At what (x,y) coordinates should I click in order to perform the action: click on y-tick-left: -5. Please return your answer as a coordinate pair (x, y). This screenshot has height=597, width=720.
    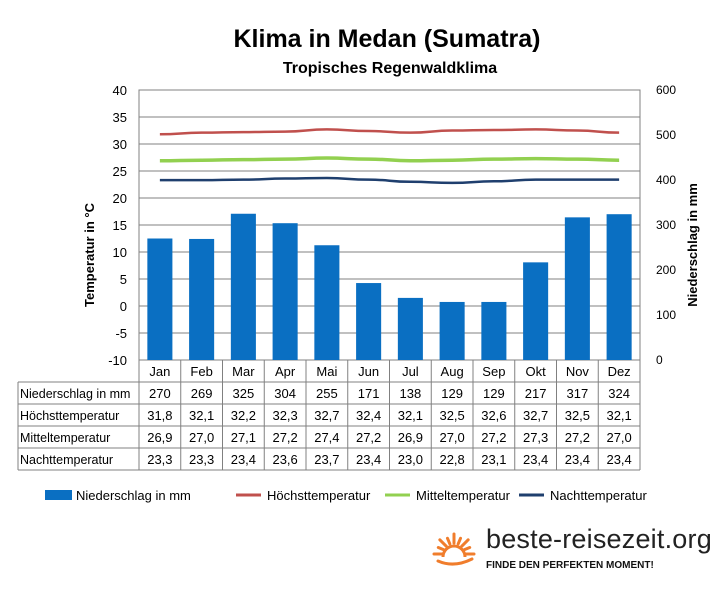
    Looking at the image, I should click on (121, 333).